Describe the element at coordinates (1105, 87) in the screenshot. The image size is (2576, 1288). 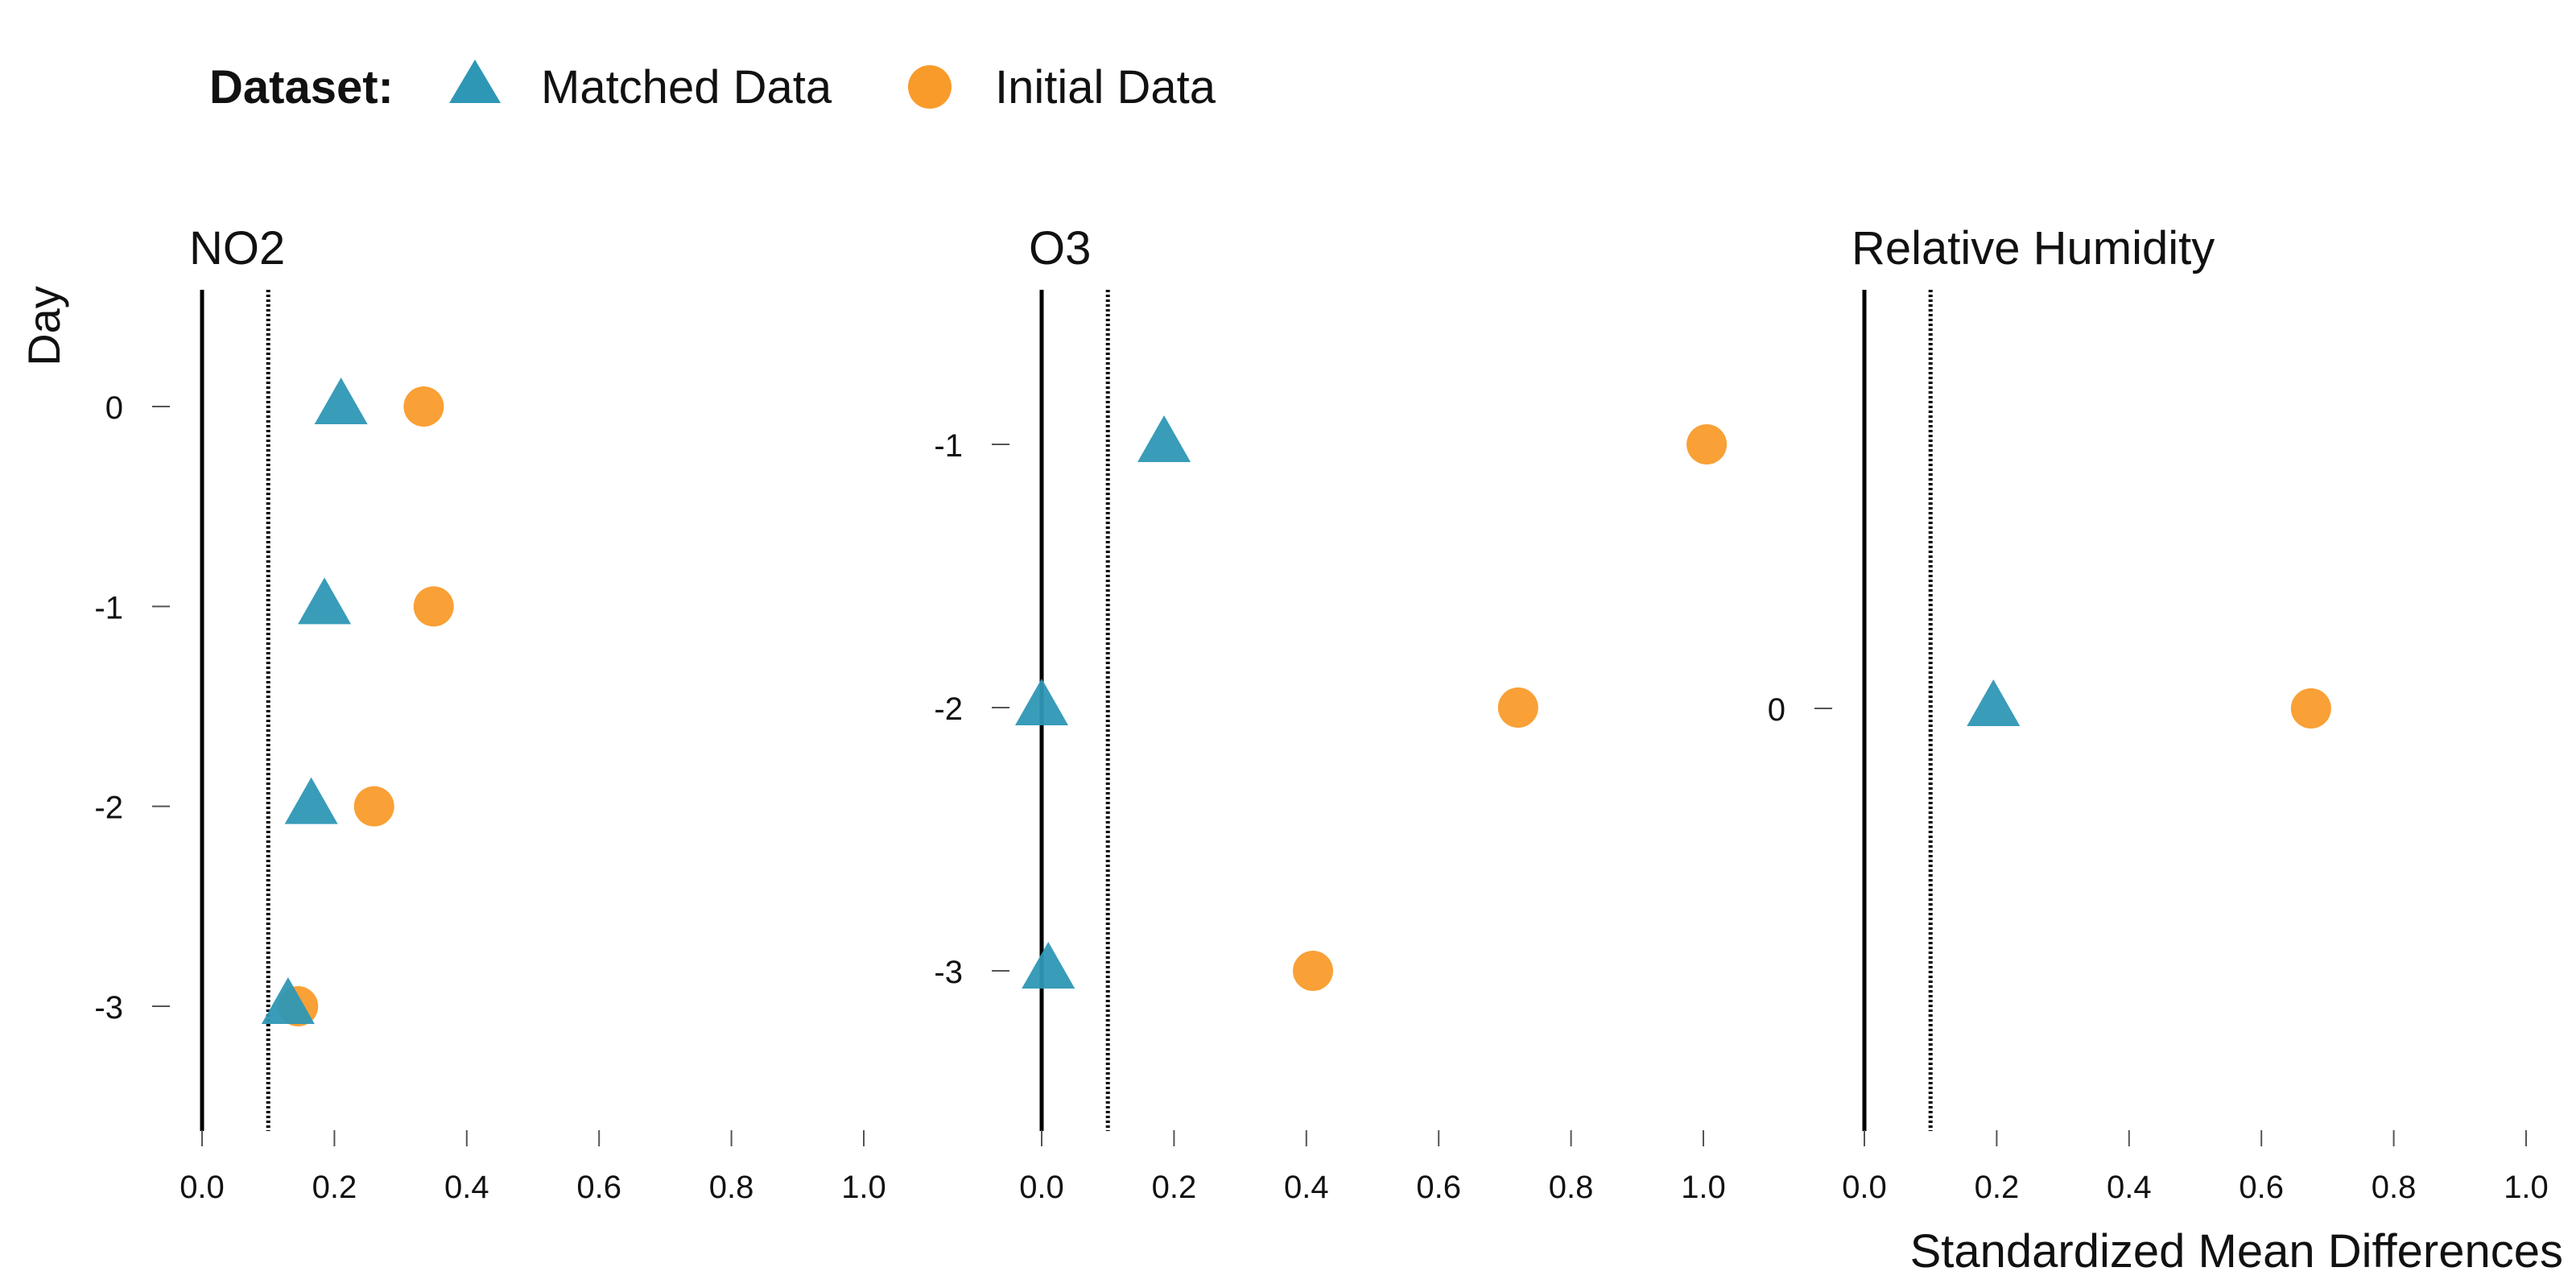
I see `legend-initial-label: Initial Data` at that location.